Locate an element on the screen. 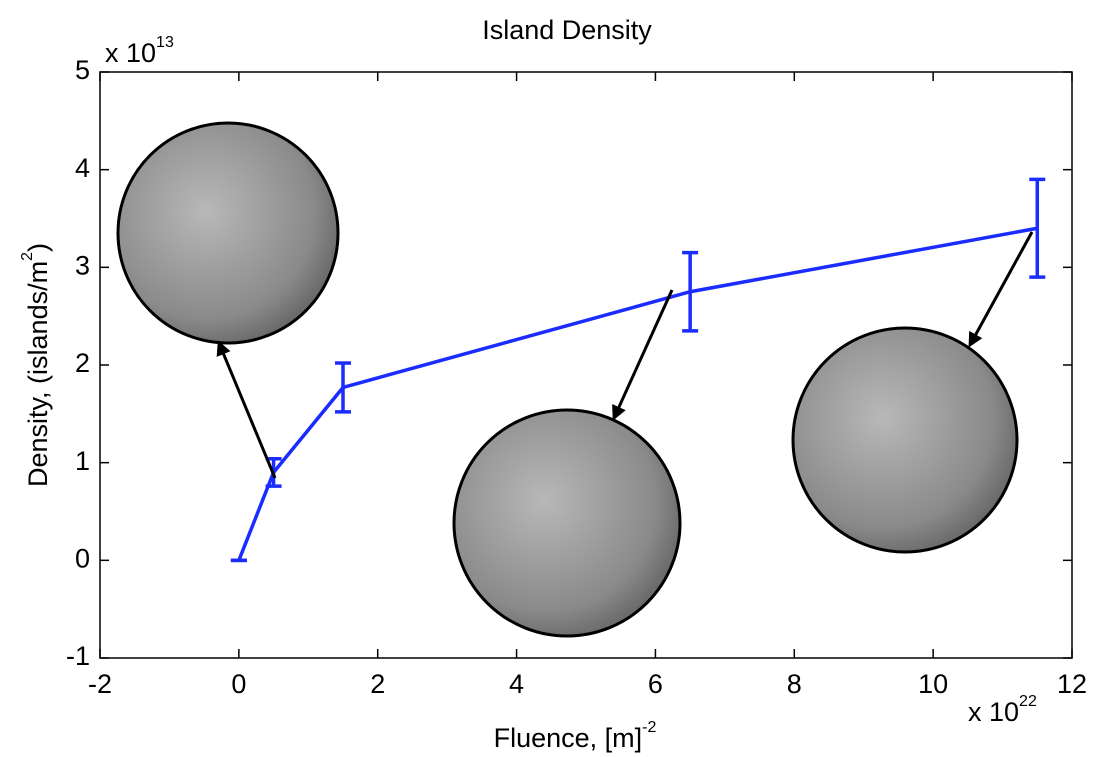  y-tick-label: 3 is located at coordinates (82, 265).